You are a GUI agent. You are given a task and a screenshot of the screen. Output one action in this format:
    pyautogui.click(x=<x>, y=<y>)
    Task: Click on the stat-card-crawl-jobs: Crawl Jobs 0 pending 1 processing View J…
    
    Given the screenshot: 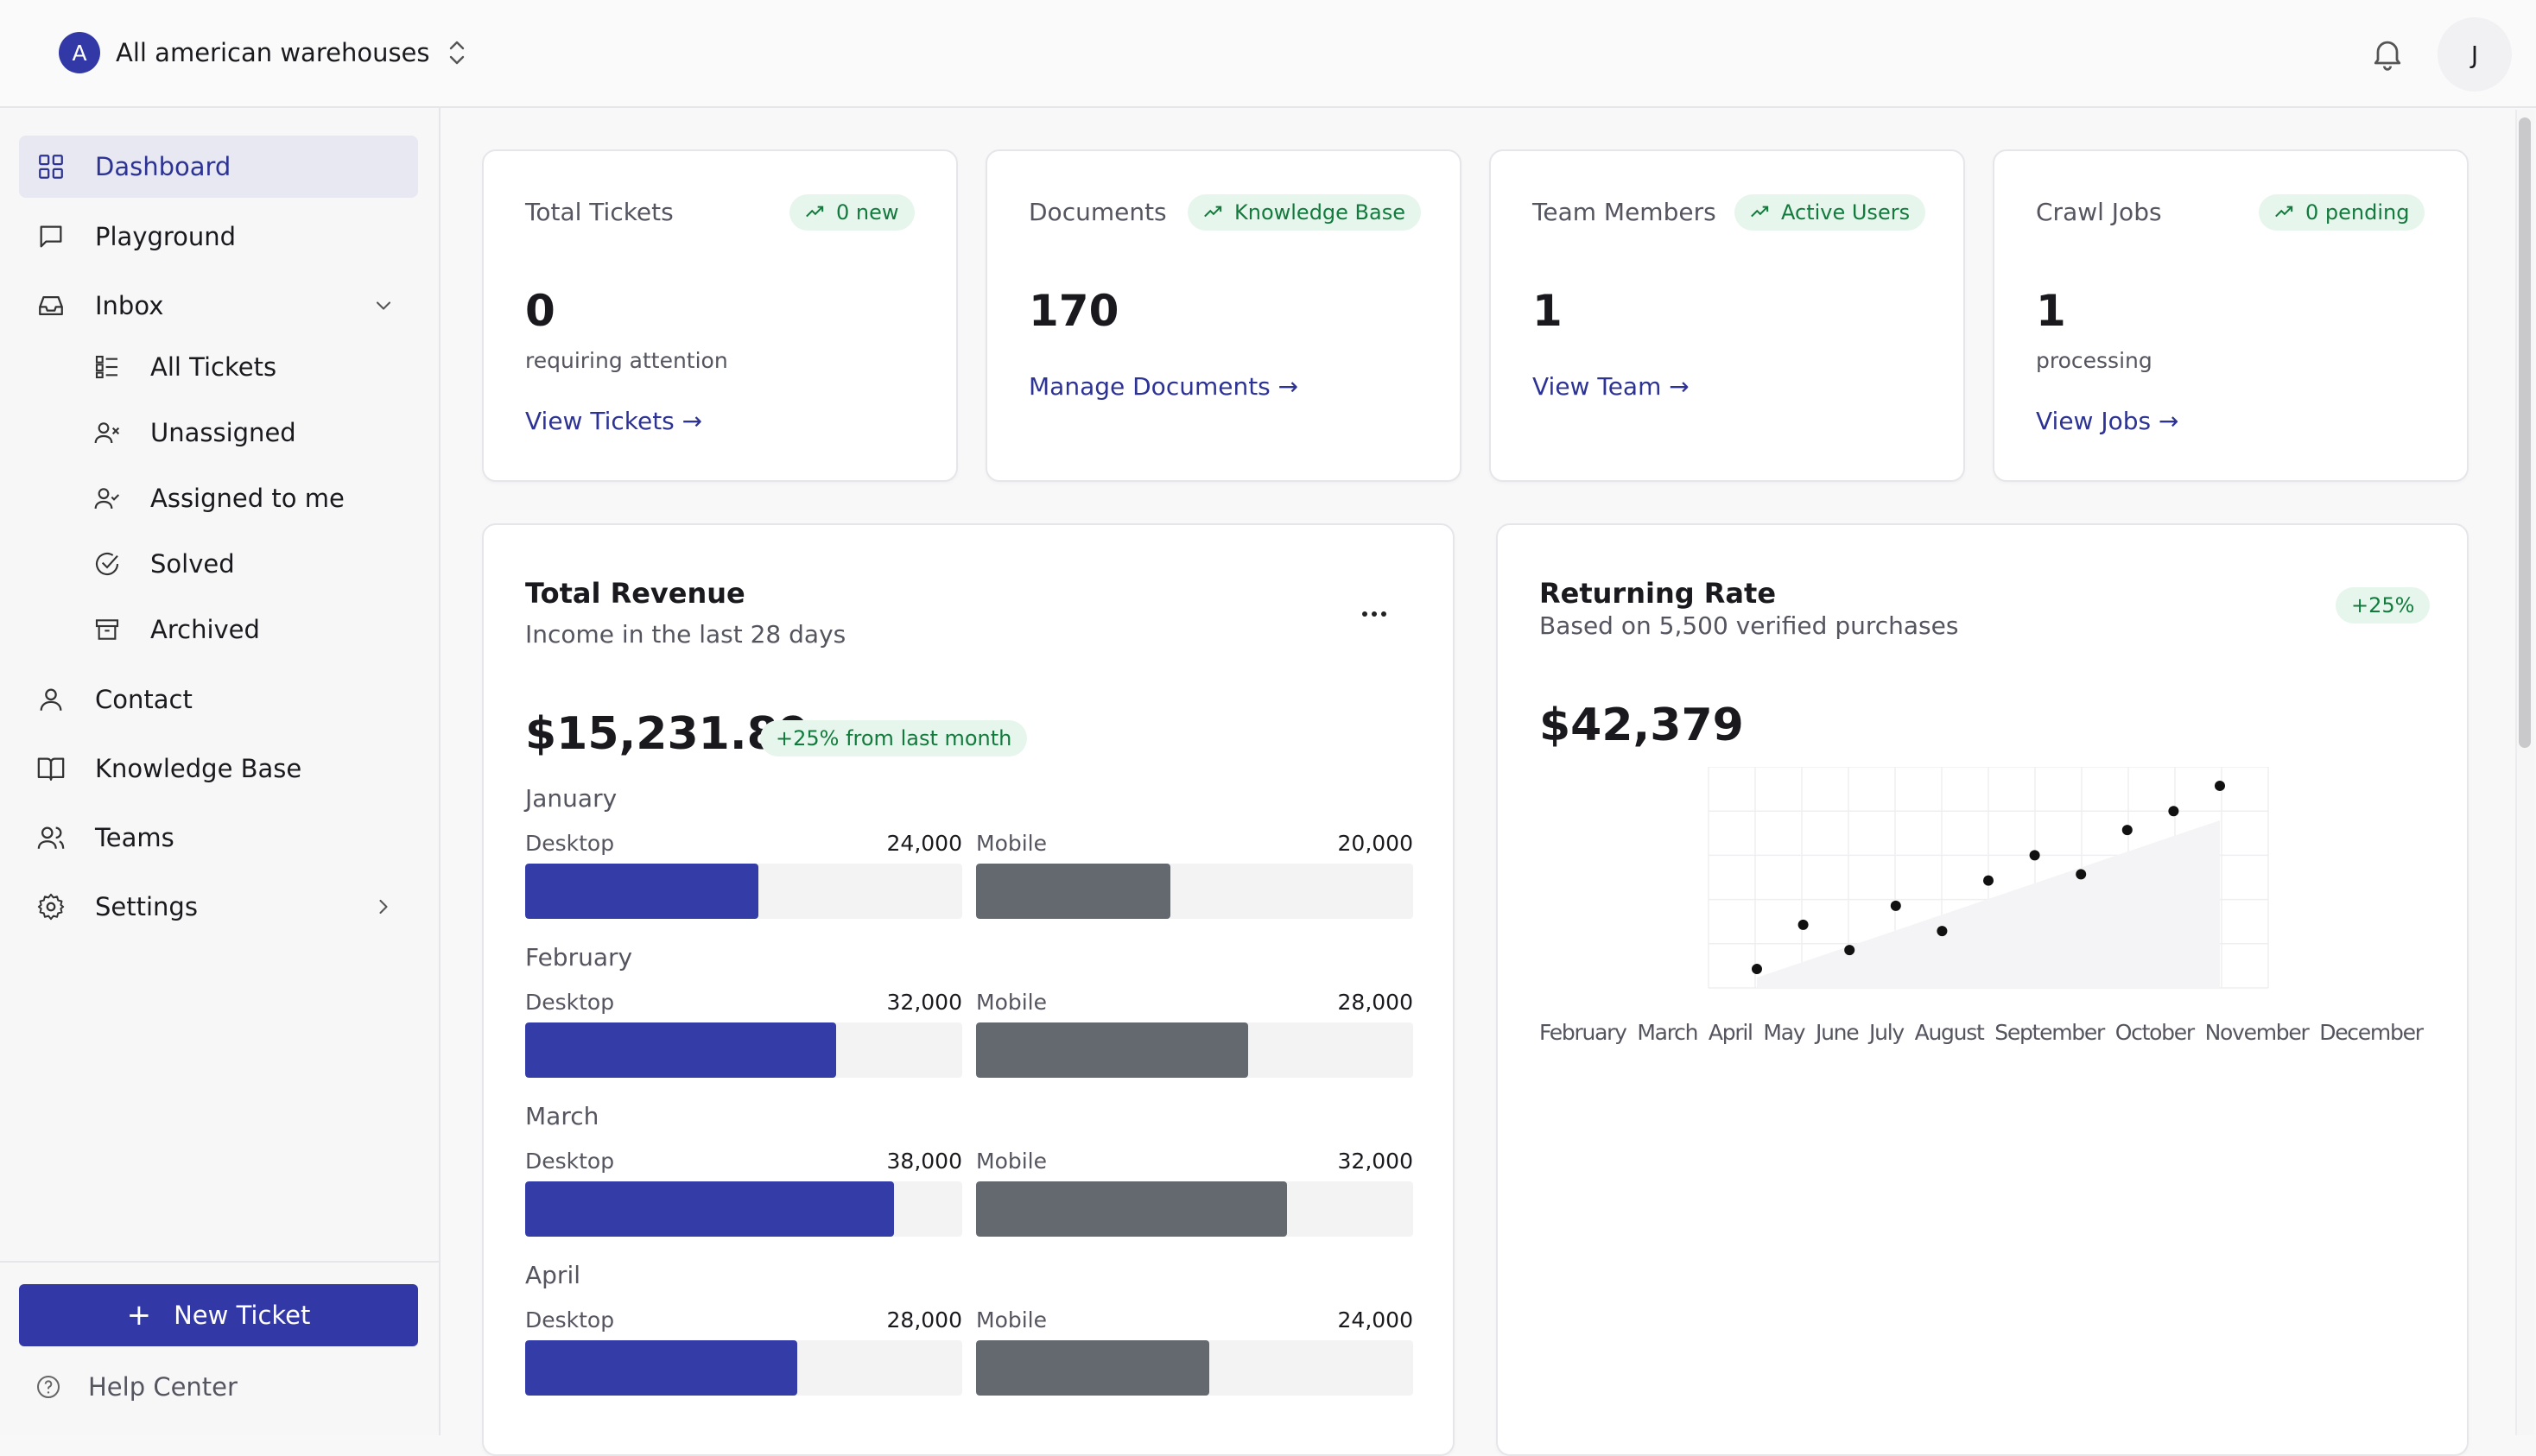 What is the action you would take?
    pyautogui.click(x=2231, y=315)
    